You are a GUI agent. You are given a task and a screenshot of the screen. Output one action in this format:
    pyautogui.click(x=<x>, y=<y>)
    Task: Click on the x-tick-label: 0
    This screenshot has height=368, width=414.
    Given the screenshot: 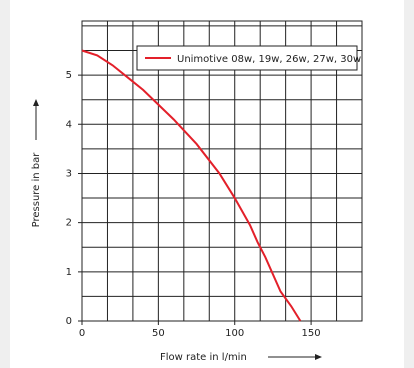 What is the action you would take?
    pyautogui.click(x=82, y=333)
    